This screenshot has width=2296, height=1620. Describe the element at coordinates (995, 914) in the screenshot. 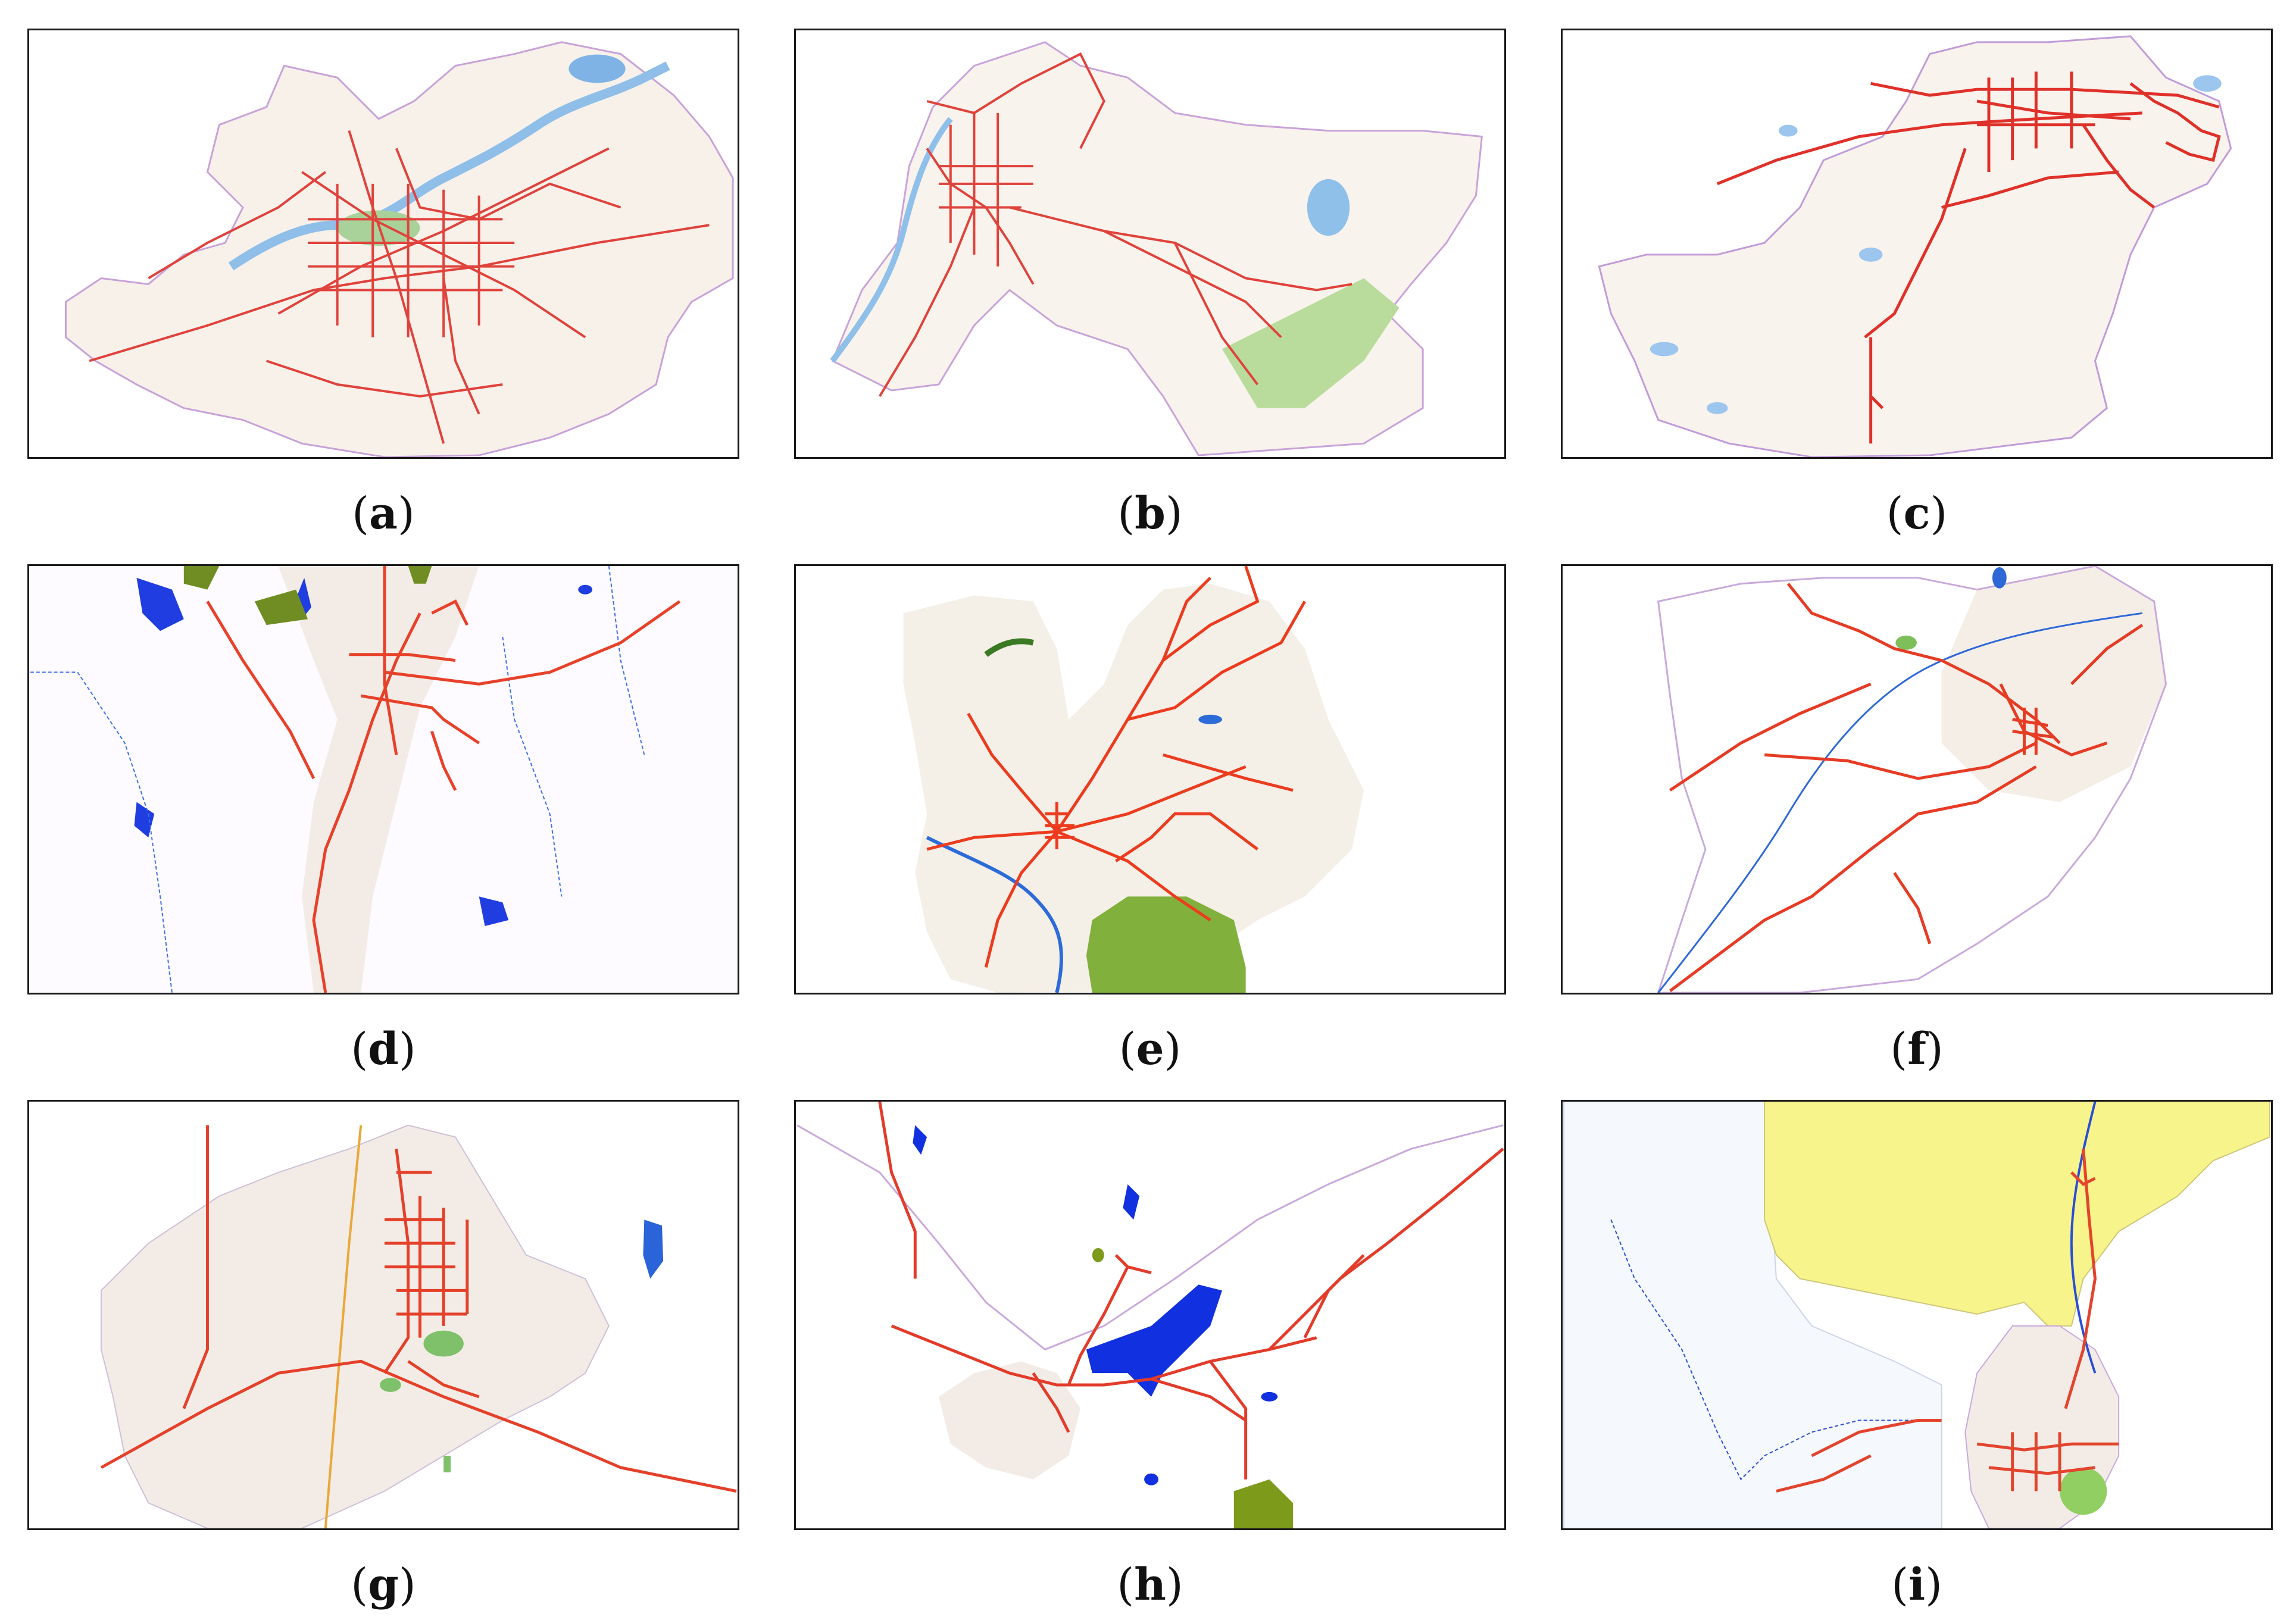

I see `river-e` at that location.